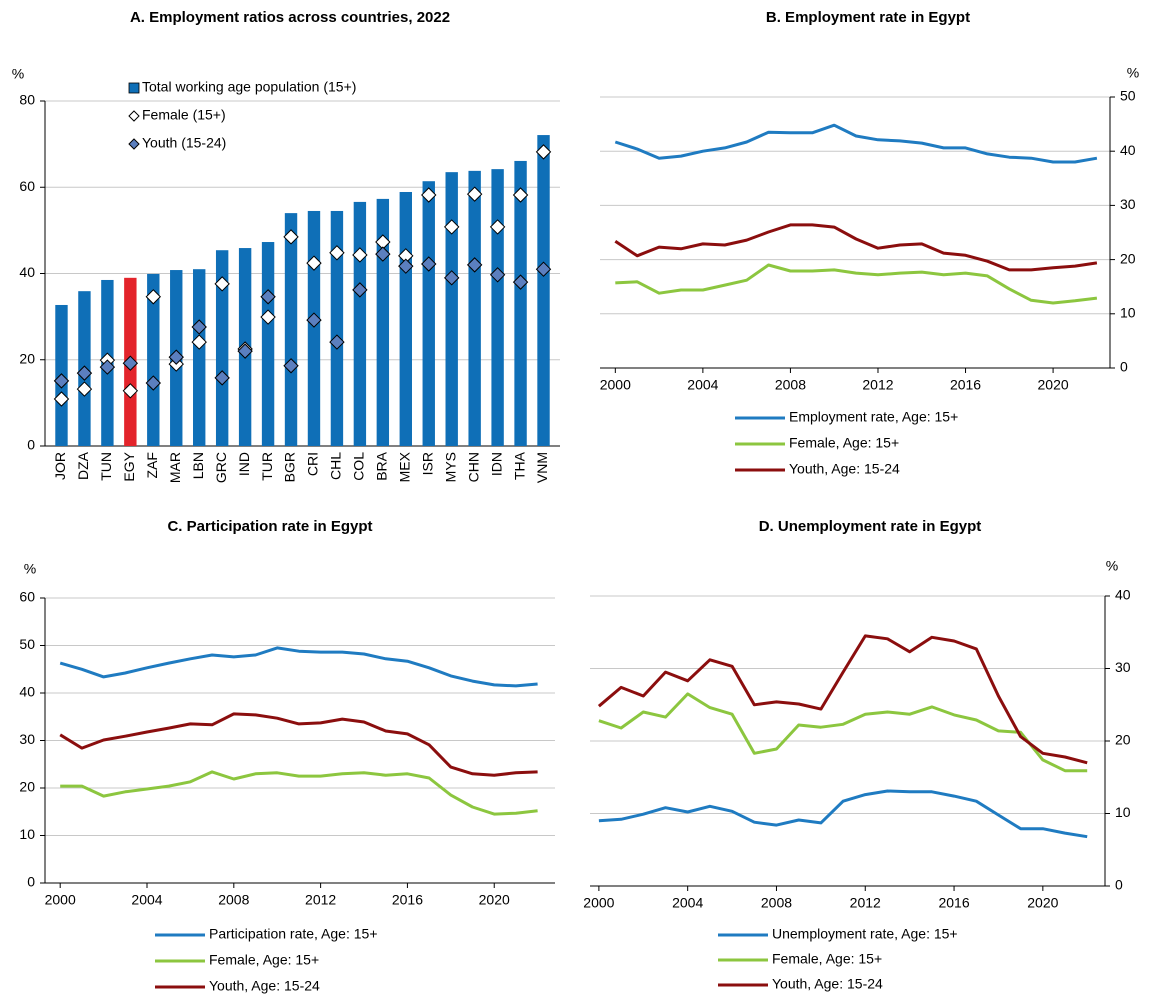 Image resolution: width=1156 pixels, height=995 pixels. Describe the element at coordinates (868, 17) in the screenshot. I see `chart-title: B. Employment rate in Egypt` at that location.